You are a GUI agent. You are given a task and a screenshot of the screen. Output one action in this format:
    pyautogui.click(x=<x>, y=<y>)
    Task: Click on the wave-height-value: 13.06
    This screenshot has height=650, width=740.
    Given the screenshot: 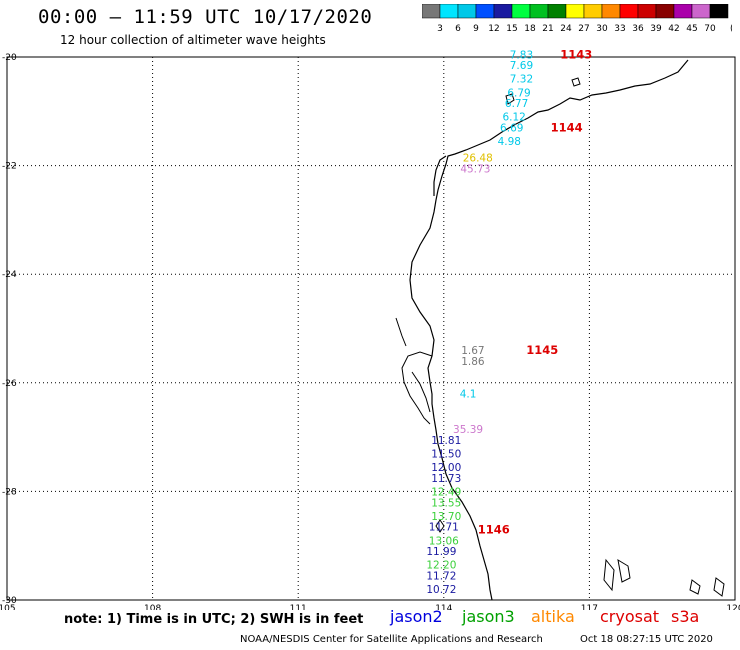 What is the action you would take?
    pyautogui.click(x=444, y=541)
    